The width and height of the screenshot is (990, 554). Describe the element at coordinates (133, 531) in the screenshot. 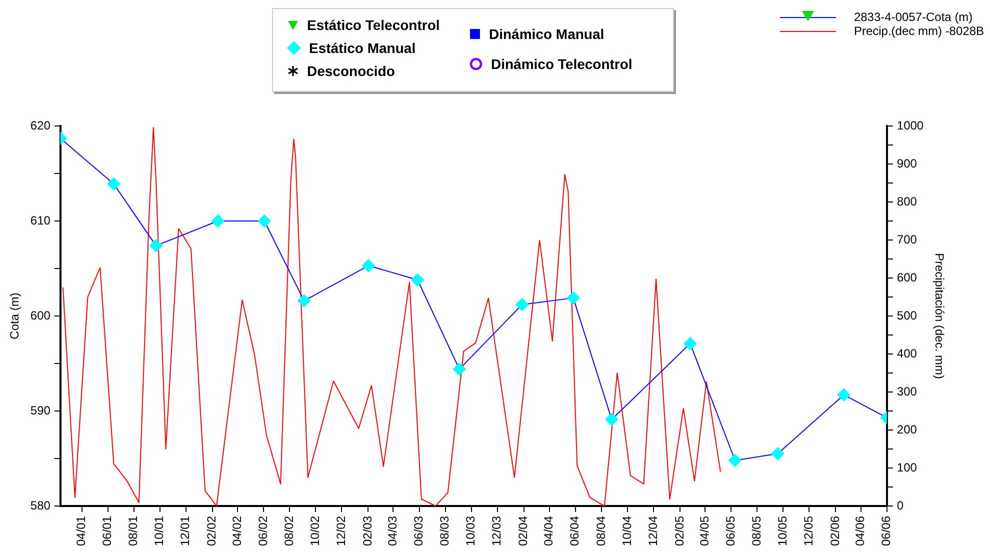

I see `x-tick-label: 08/01` at that location.